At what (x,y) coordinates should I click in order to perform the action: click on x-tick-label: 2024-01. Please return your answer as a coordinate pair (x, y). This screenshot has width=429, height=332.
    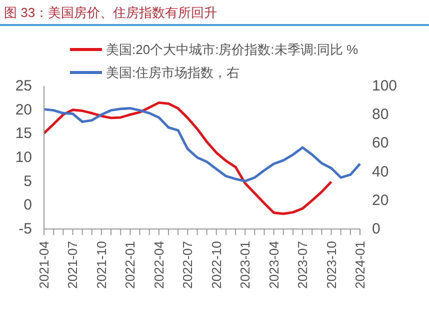
    Looking at the image, I should click on (360, 265).